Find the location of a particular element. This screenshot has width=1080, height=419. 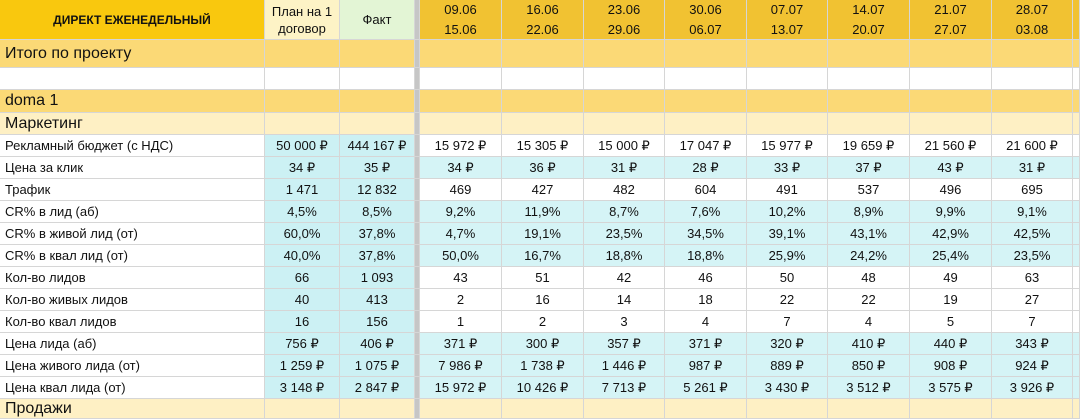

plan-value: 16 is located at coordinates (302, 322).